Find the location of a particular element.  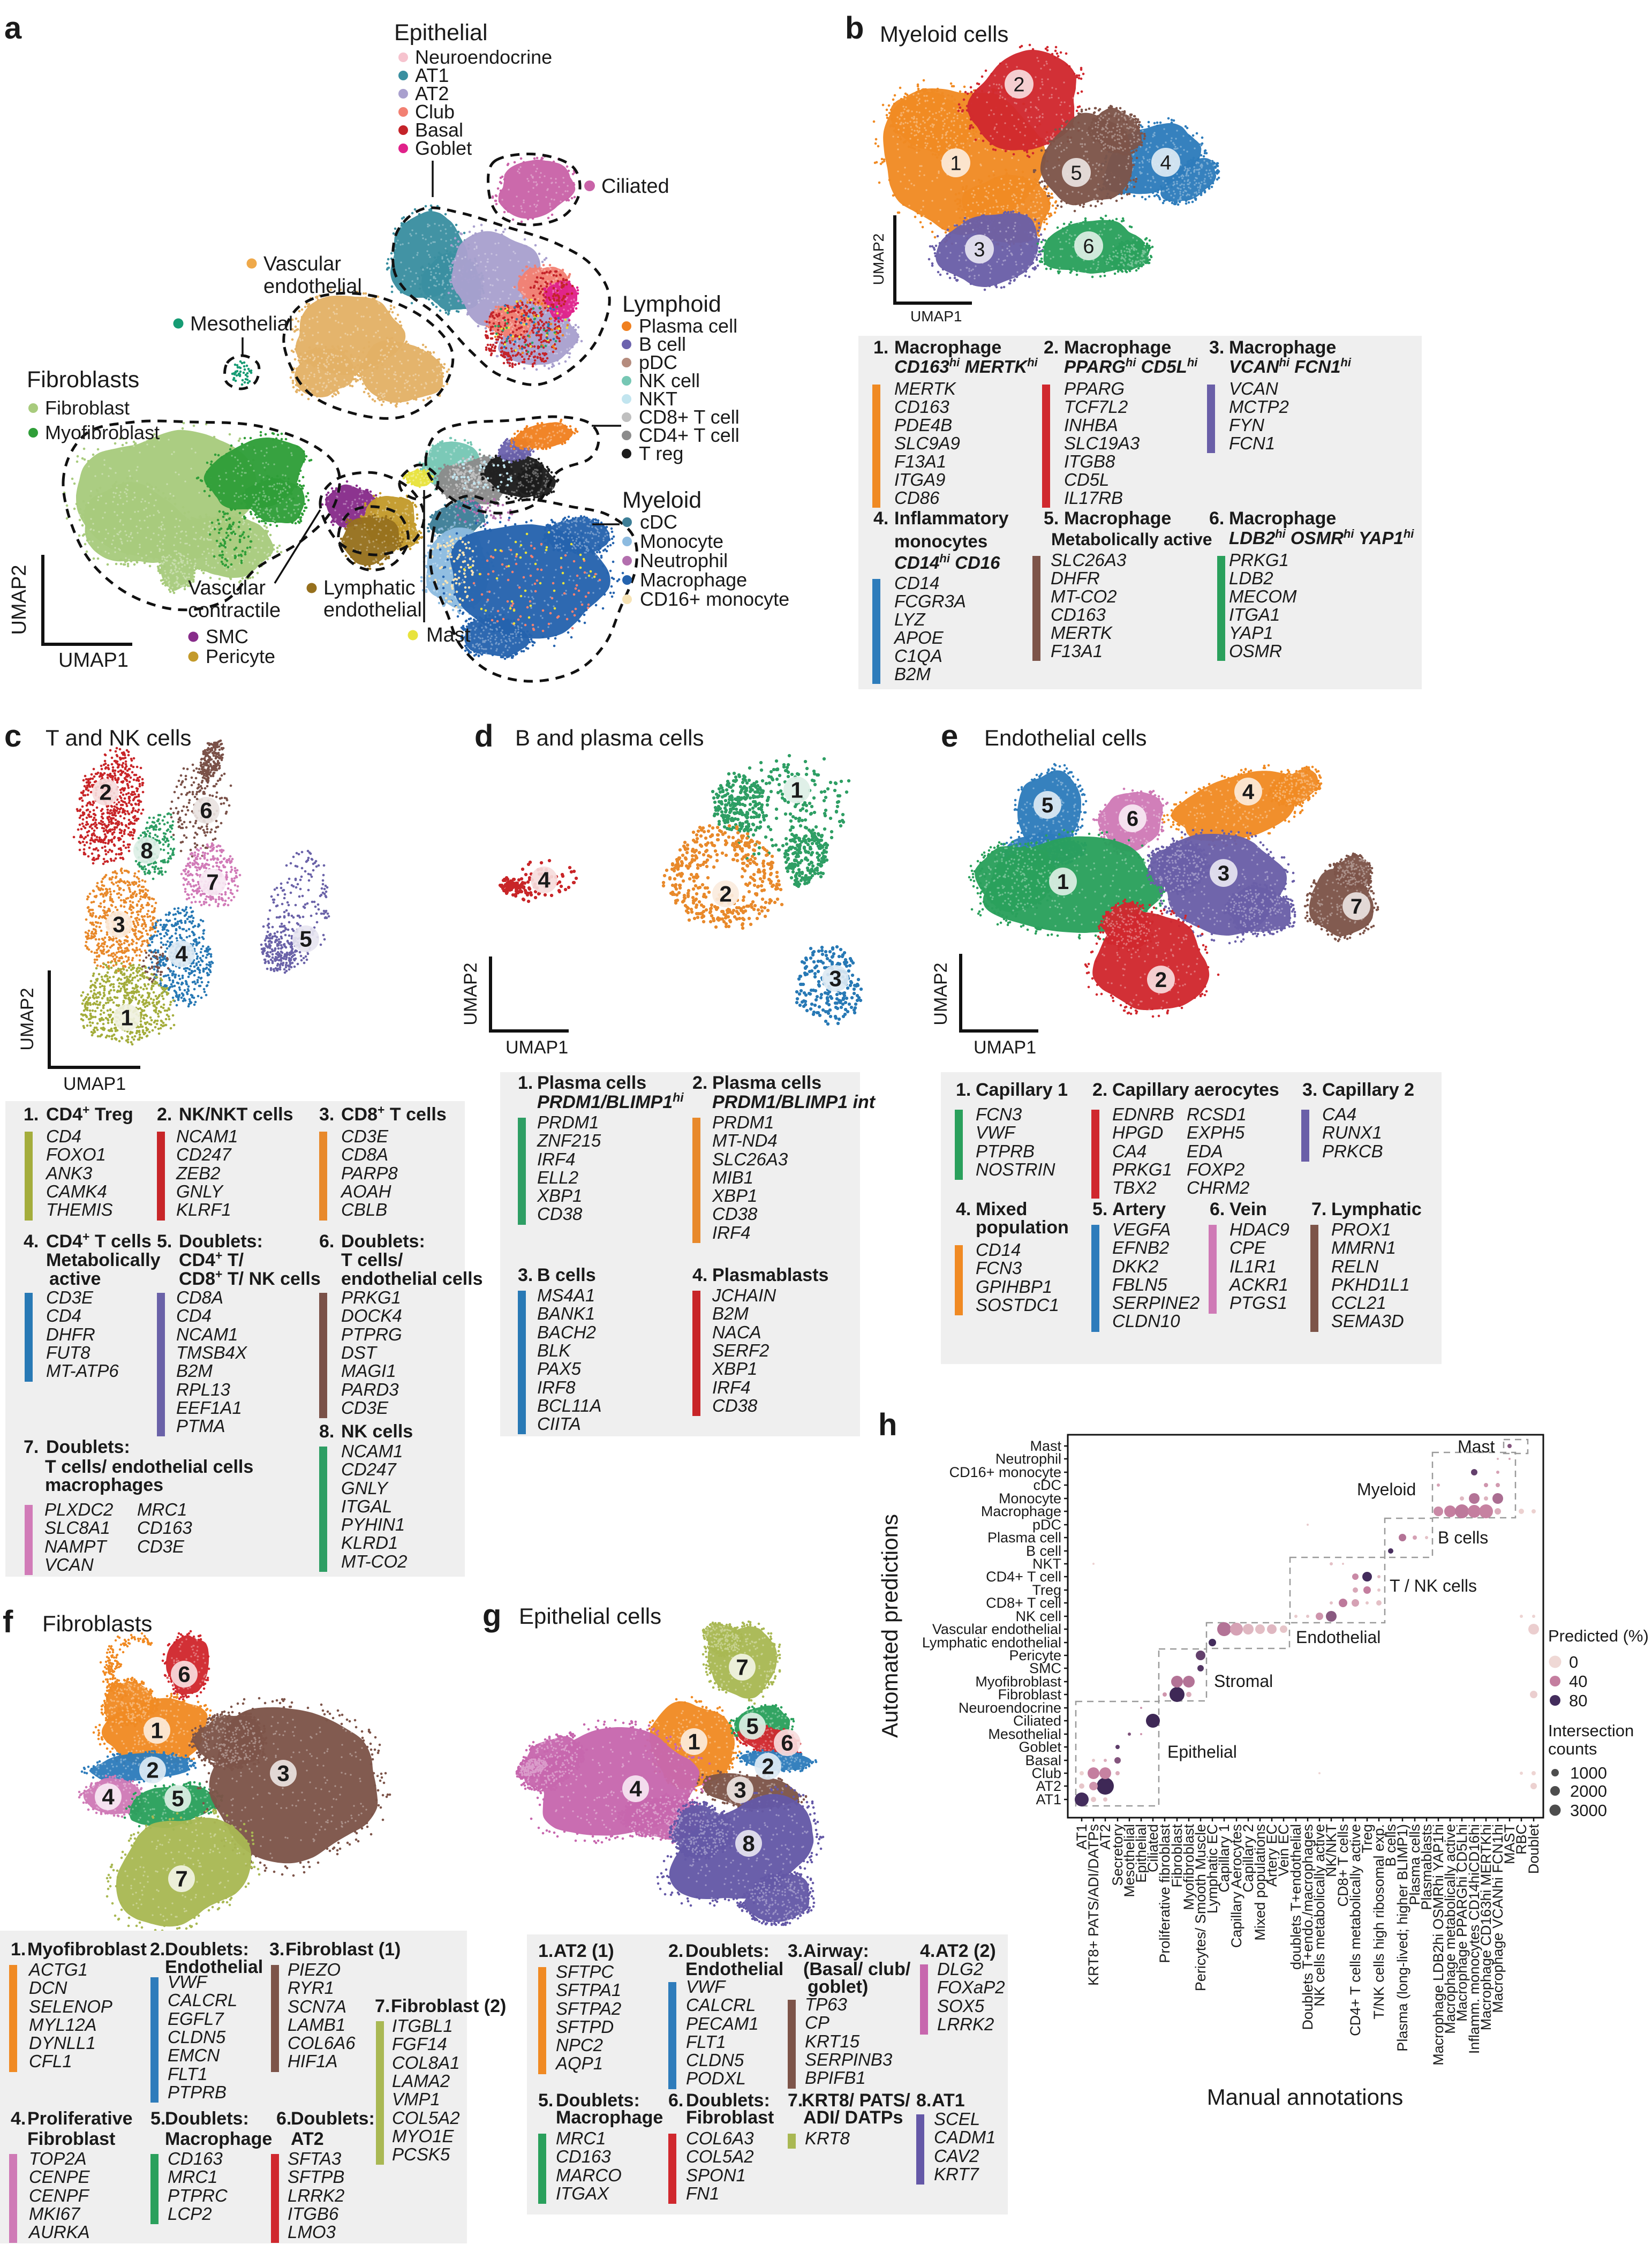

svg-text: SERPINB3 is located at coordinates (849, 2059).